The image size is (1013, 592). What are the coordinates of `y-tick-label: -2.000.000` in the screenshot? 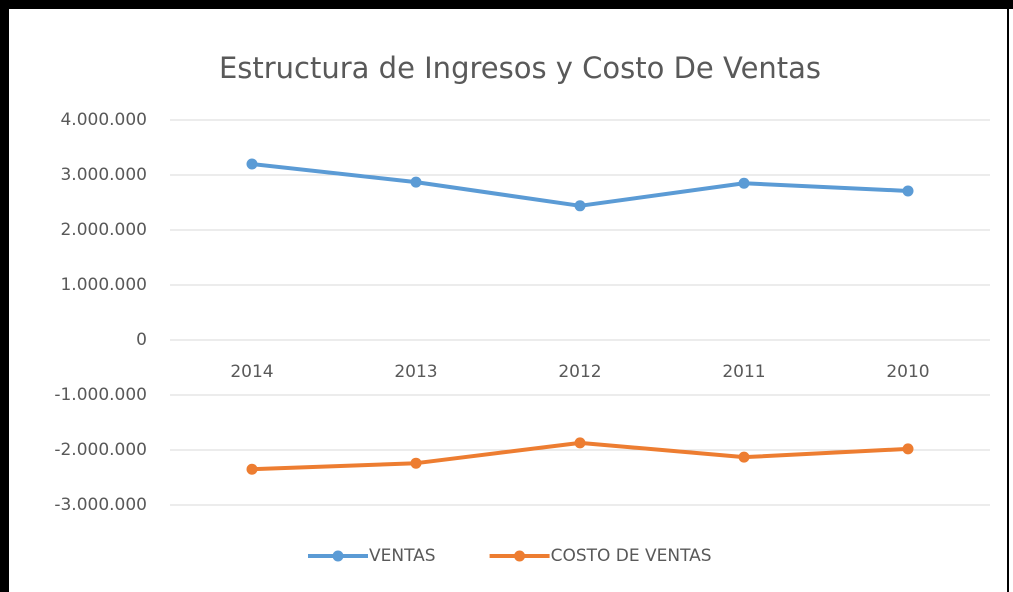 It's located at (100, 450).